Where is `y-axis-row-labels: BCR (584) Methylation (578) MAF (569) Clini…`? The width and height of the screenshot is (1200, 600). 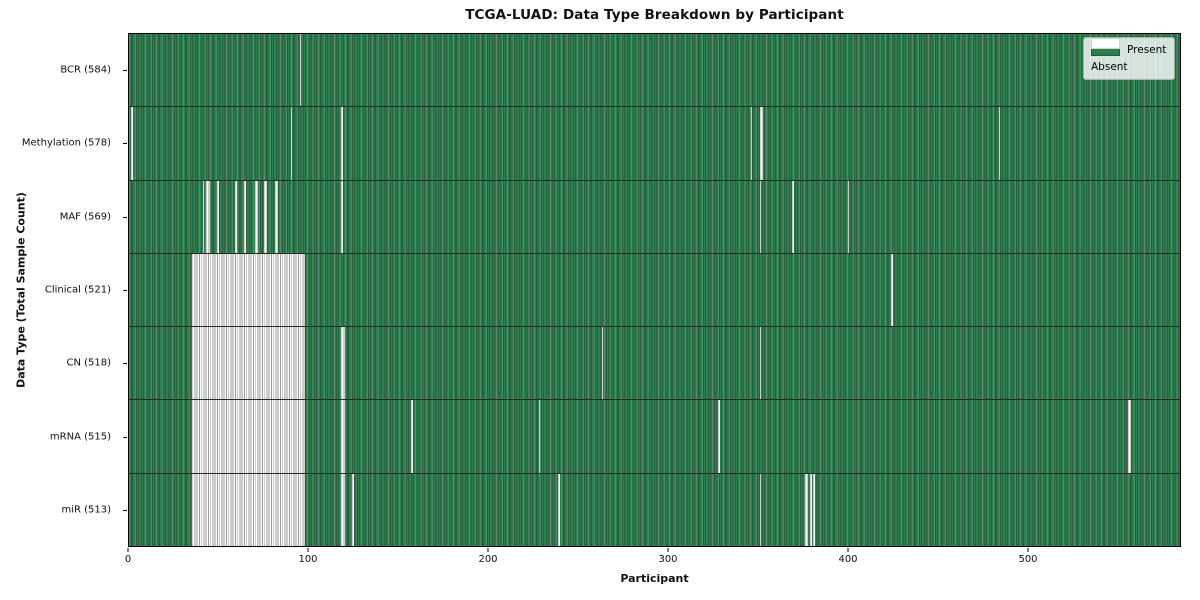
y-axis-row-labels: BCR (584) Methylation (578) MAF (569) Clini… is located at coordinates (59, 290).